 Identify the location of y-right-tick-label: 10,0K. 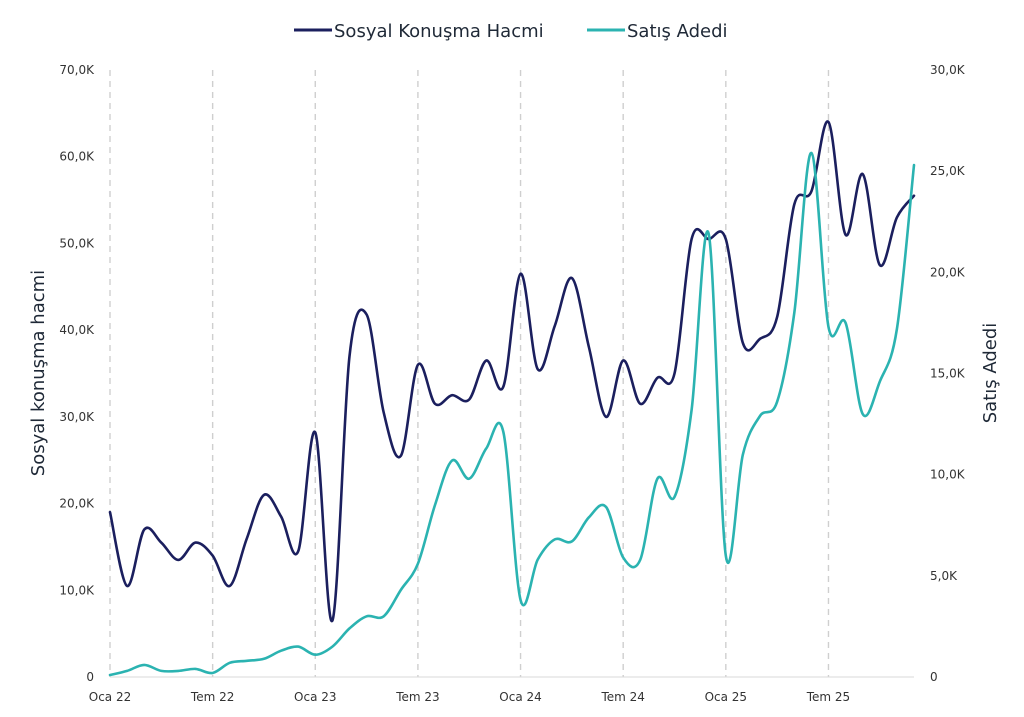
(948, 475).